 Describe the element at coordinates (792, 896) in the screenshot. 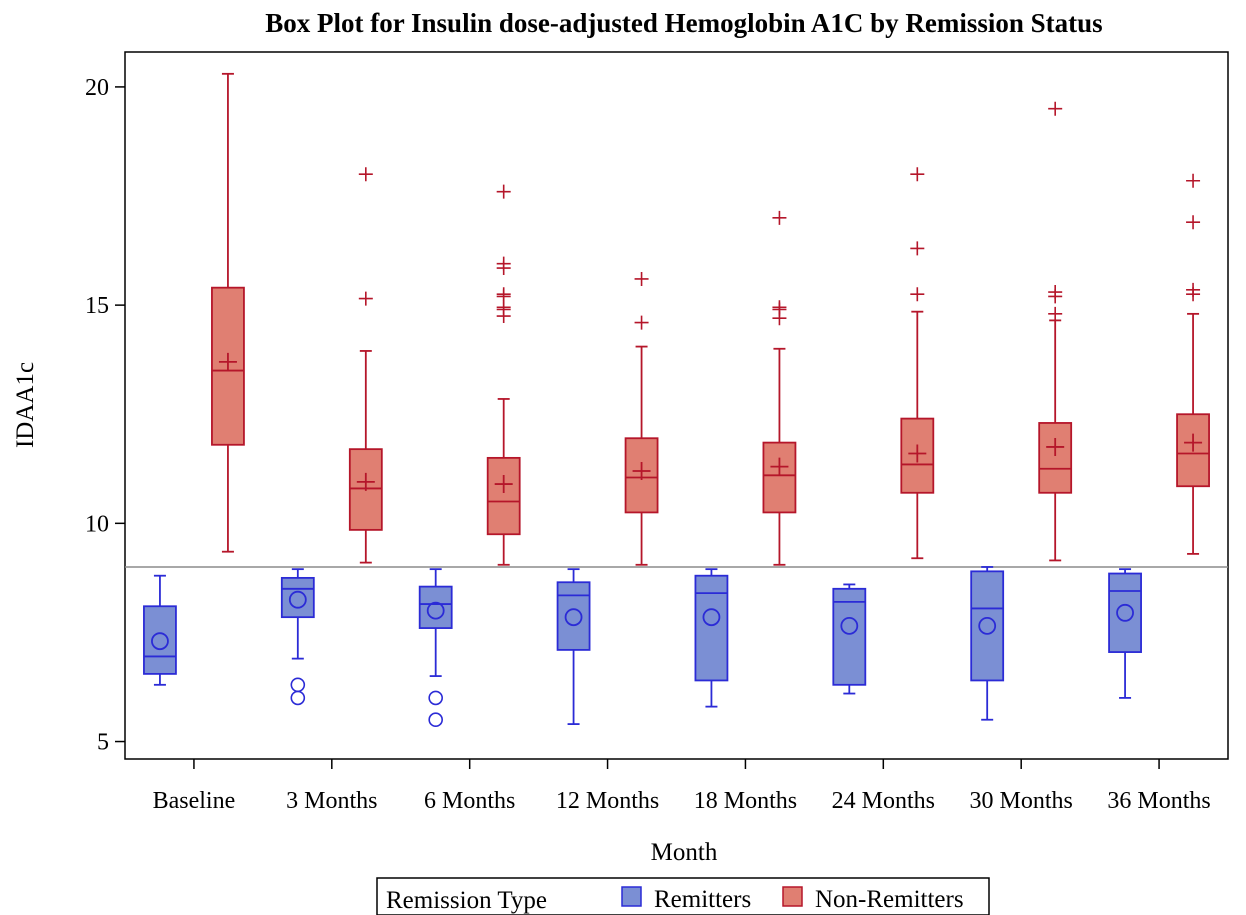

I see `legend-swatch-non-remitters` at that location.